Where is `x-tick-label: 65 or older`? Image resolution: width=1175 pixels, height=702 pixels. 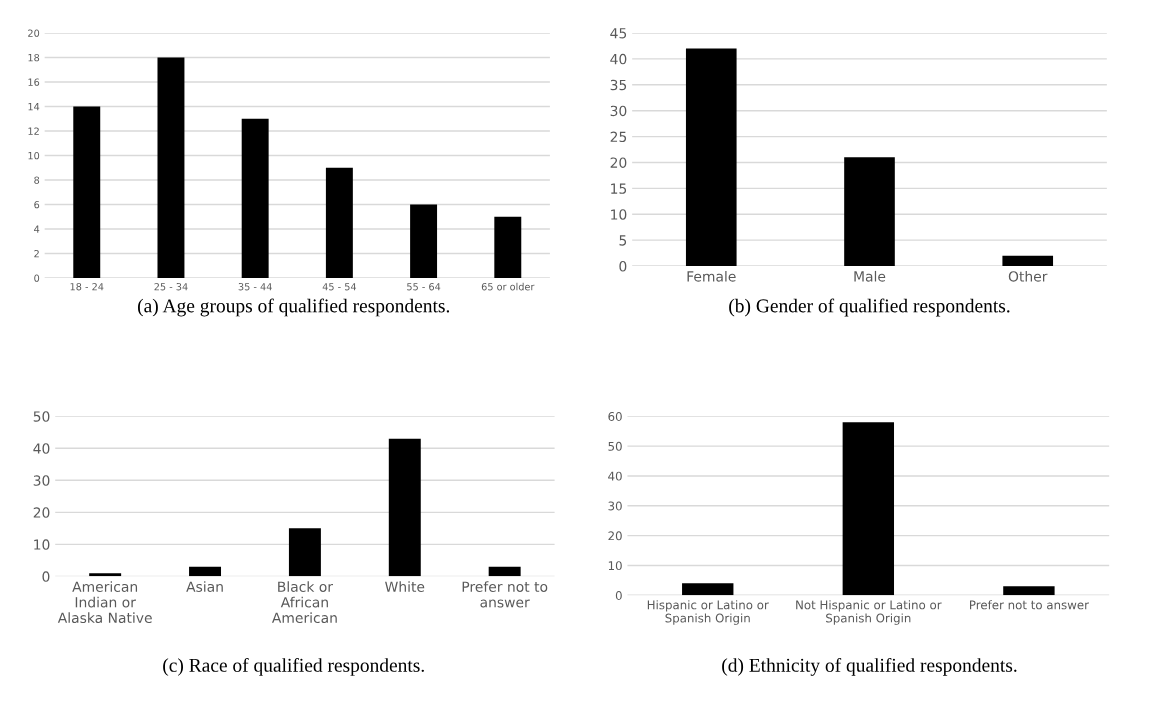
x-tick-label: 65 or older is located at coordinates (508, 286).